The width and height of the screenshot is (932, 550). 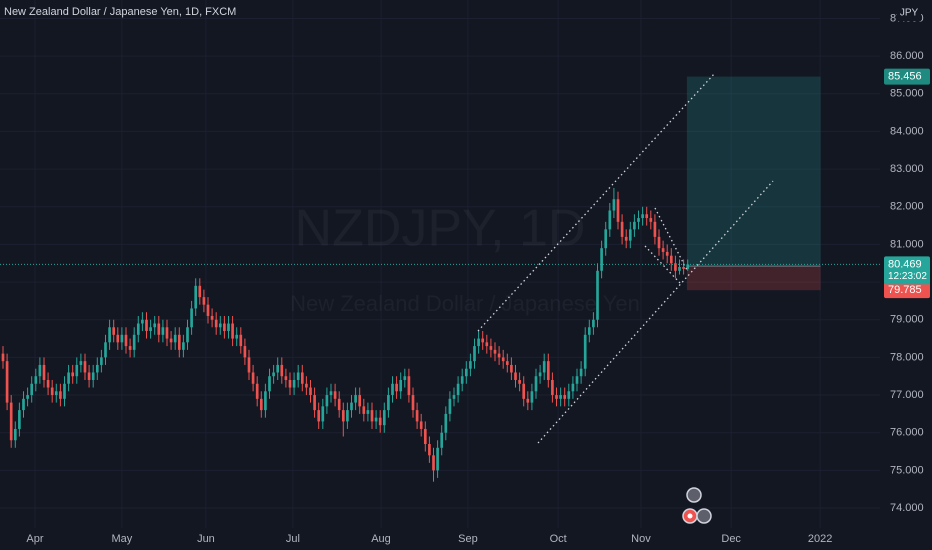 I want to click on target-zone, so click(x=753, y=171).